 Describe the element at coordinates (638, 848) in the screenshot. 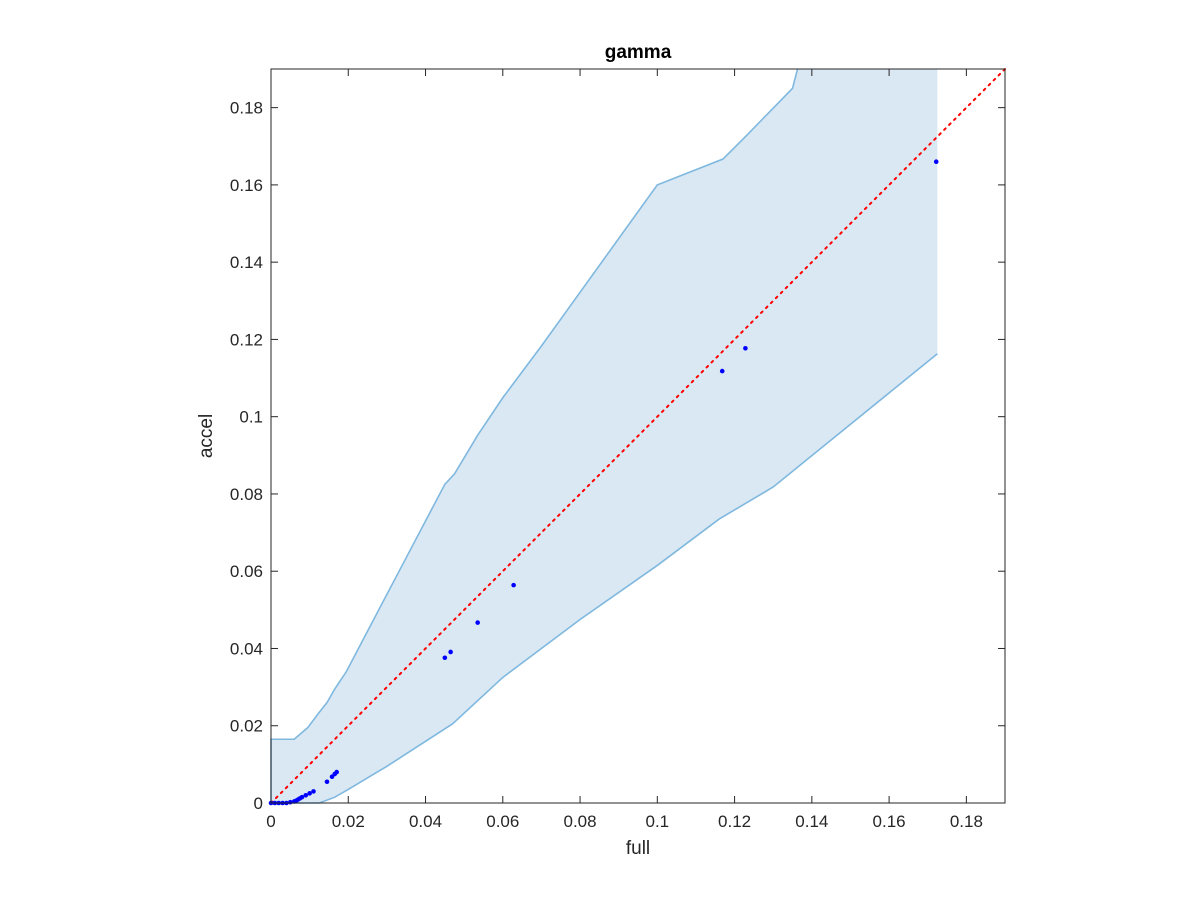

I see `x-axis-label: full` at that location.